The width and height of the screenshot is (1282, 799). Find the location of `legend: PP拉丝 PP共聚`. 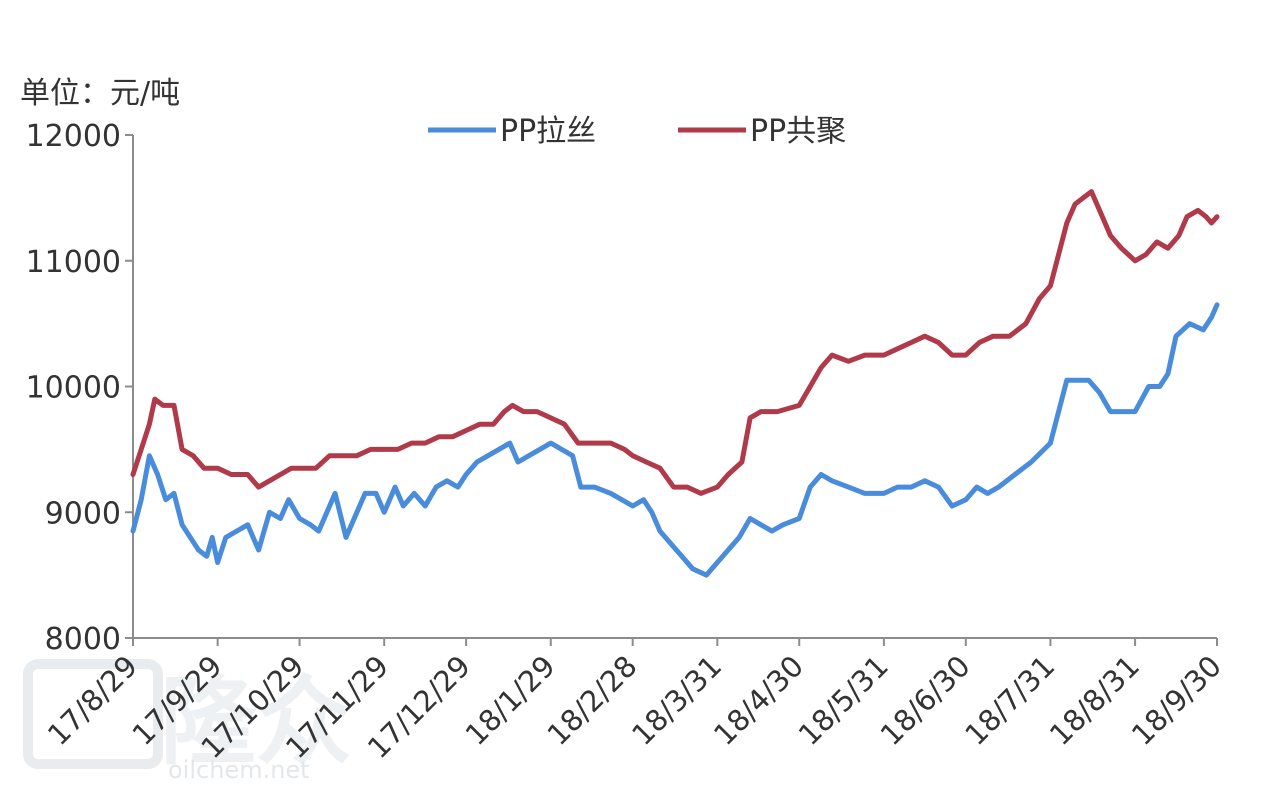

legend: PP拉丝 PP共聚 is located at coordinates (637, 131).